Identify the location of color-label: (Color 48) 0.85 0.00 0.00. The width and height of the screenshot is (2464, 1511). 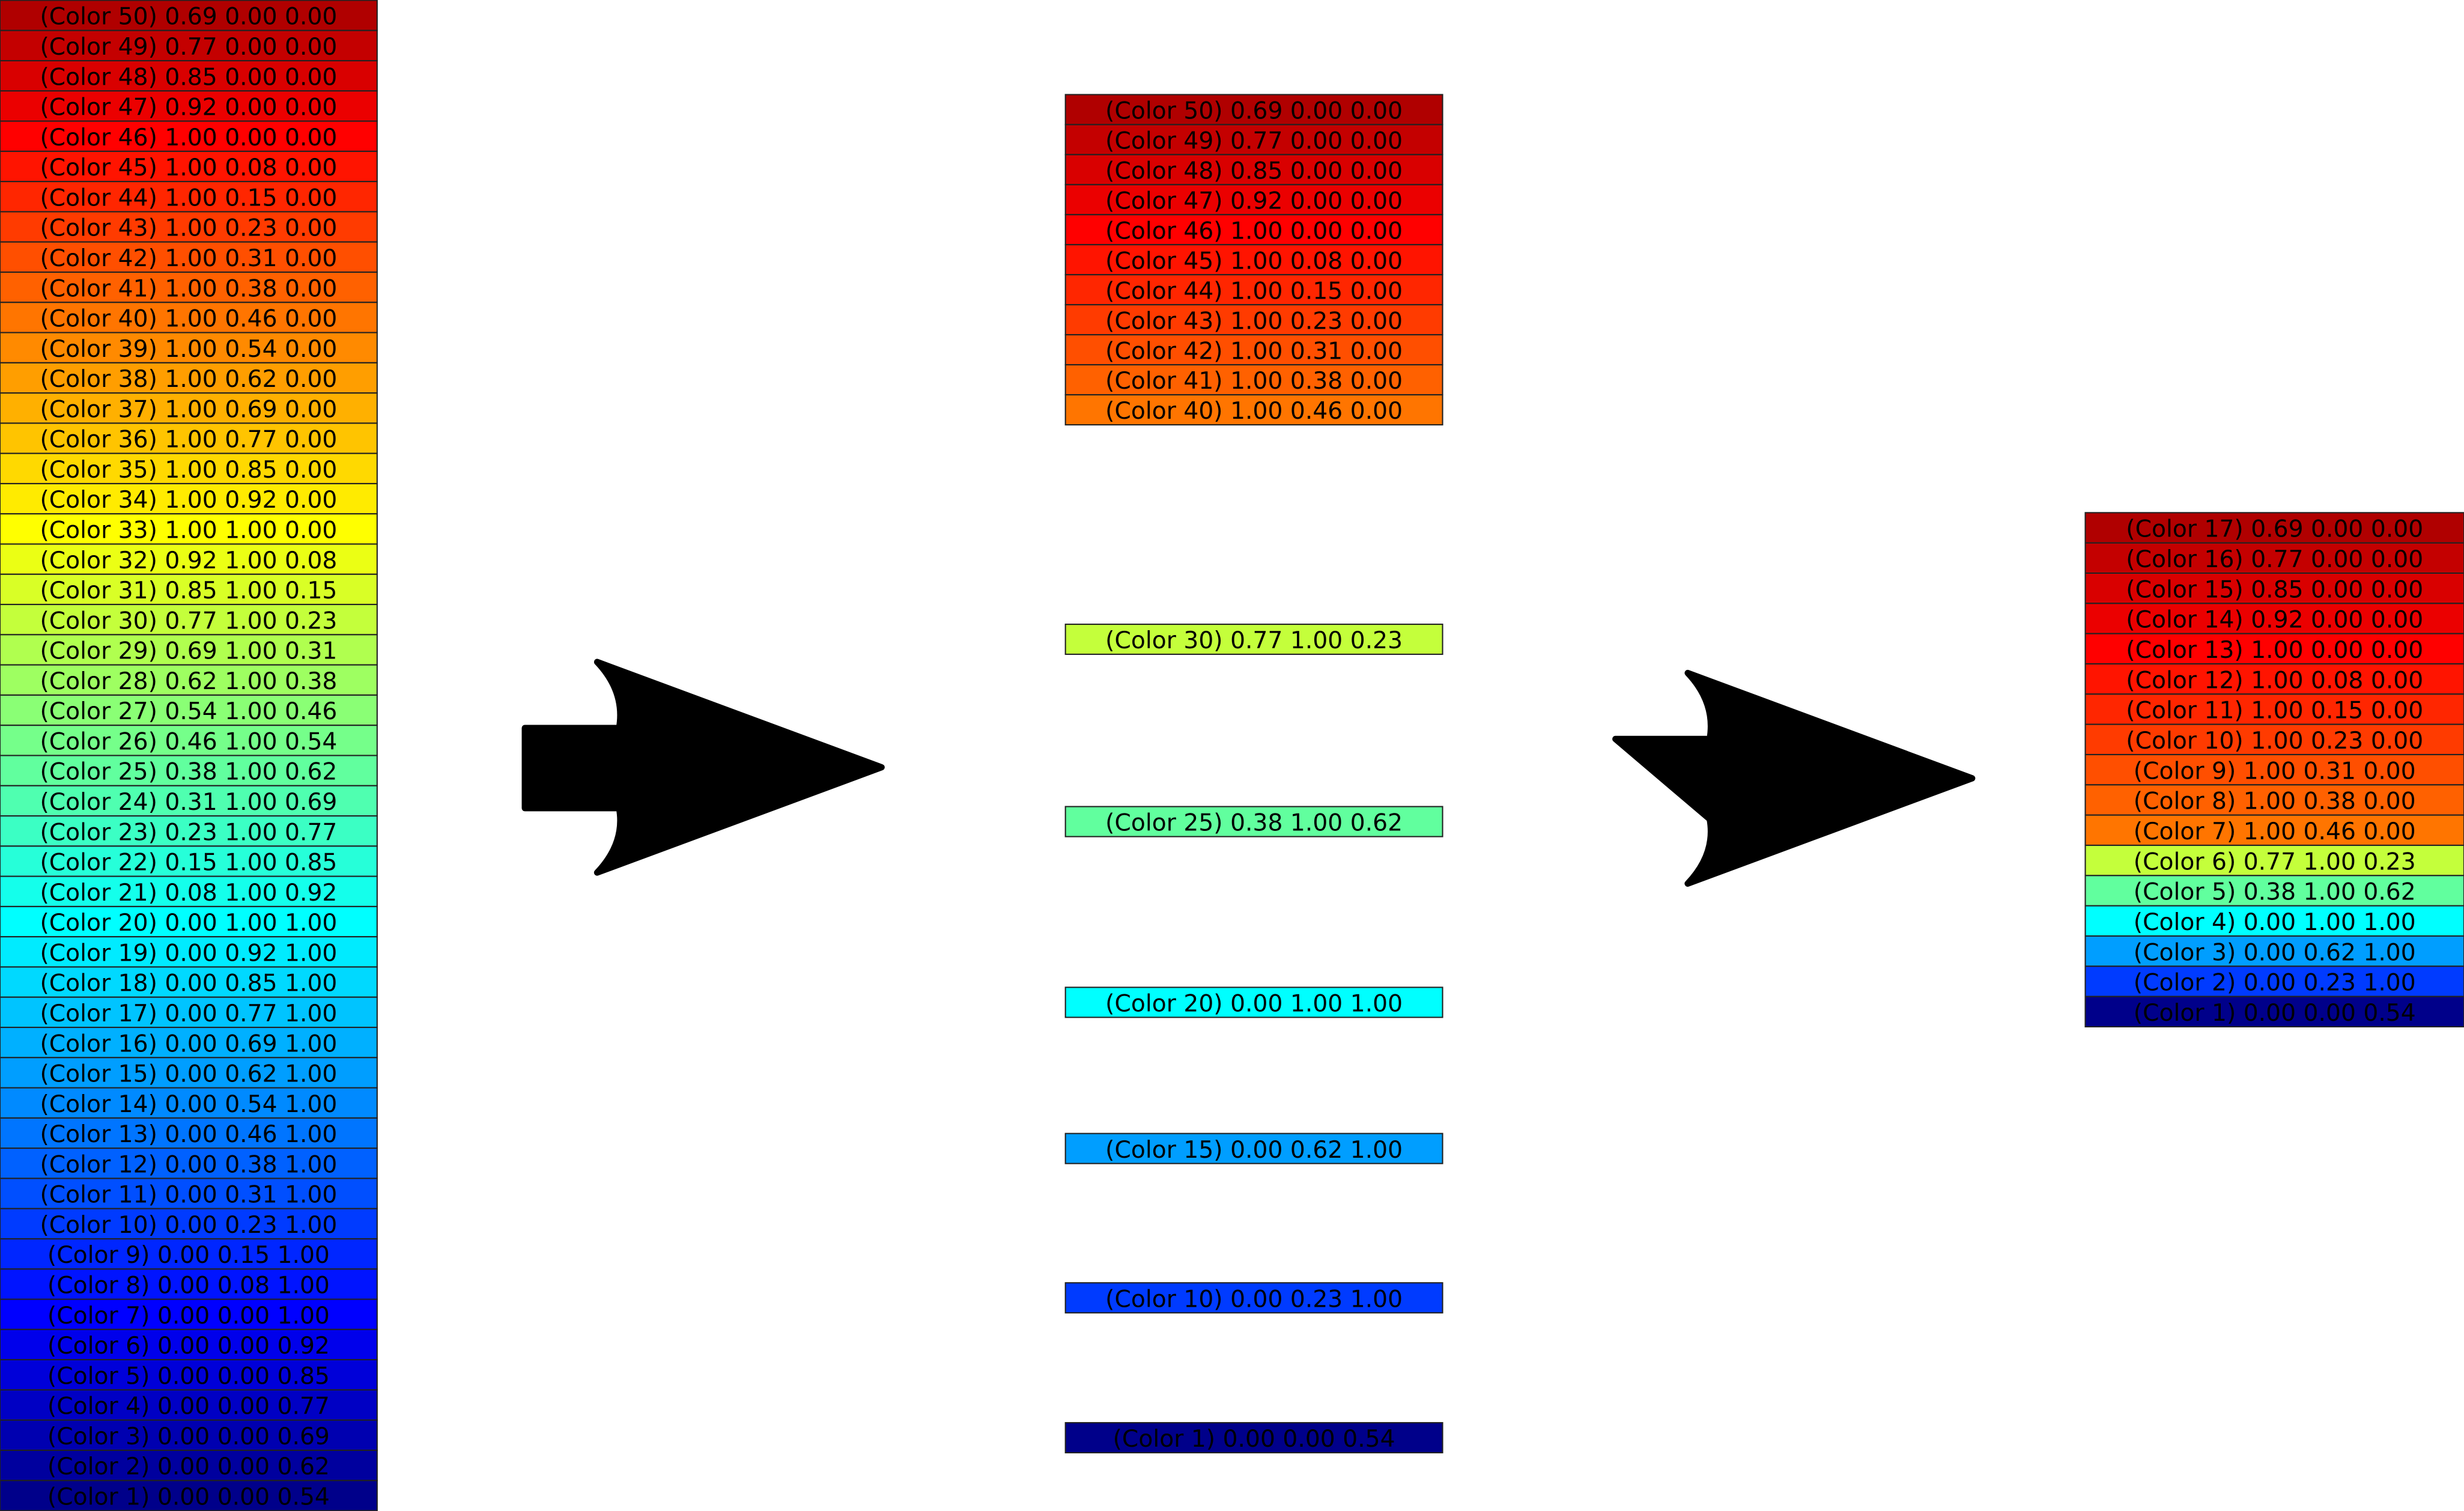
(1254, 171).